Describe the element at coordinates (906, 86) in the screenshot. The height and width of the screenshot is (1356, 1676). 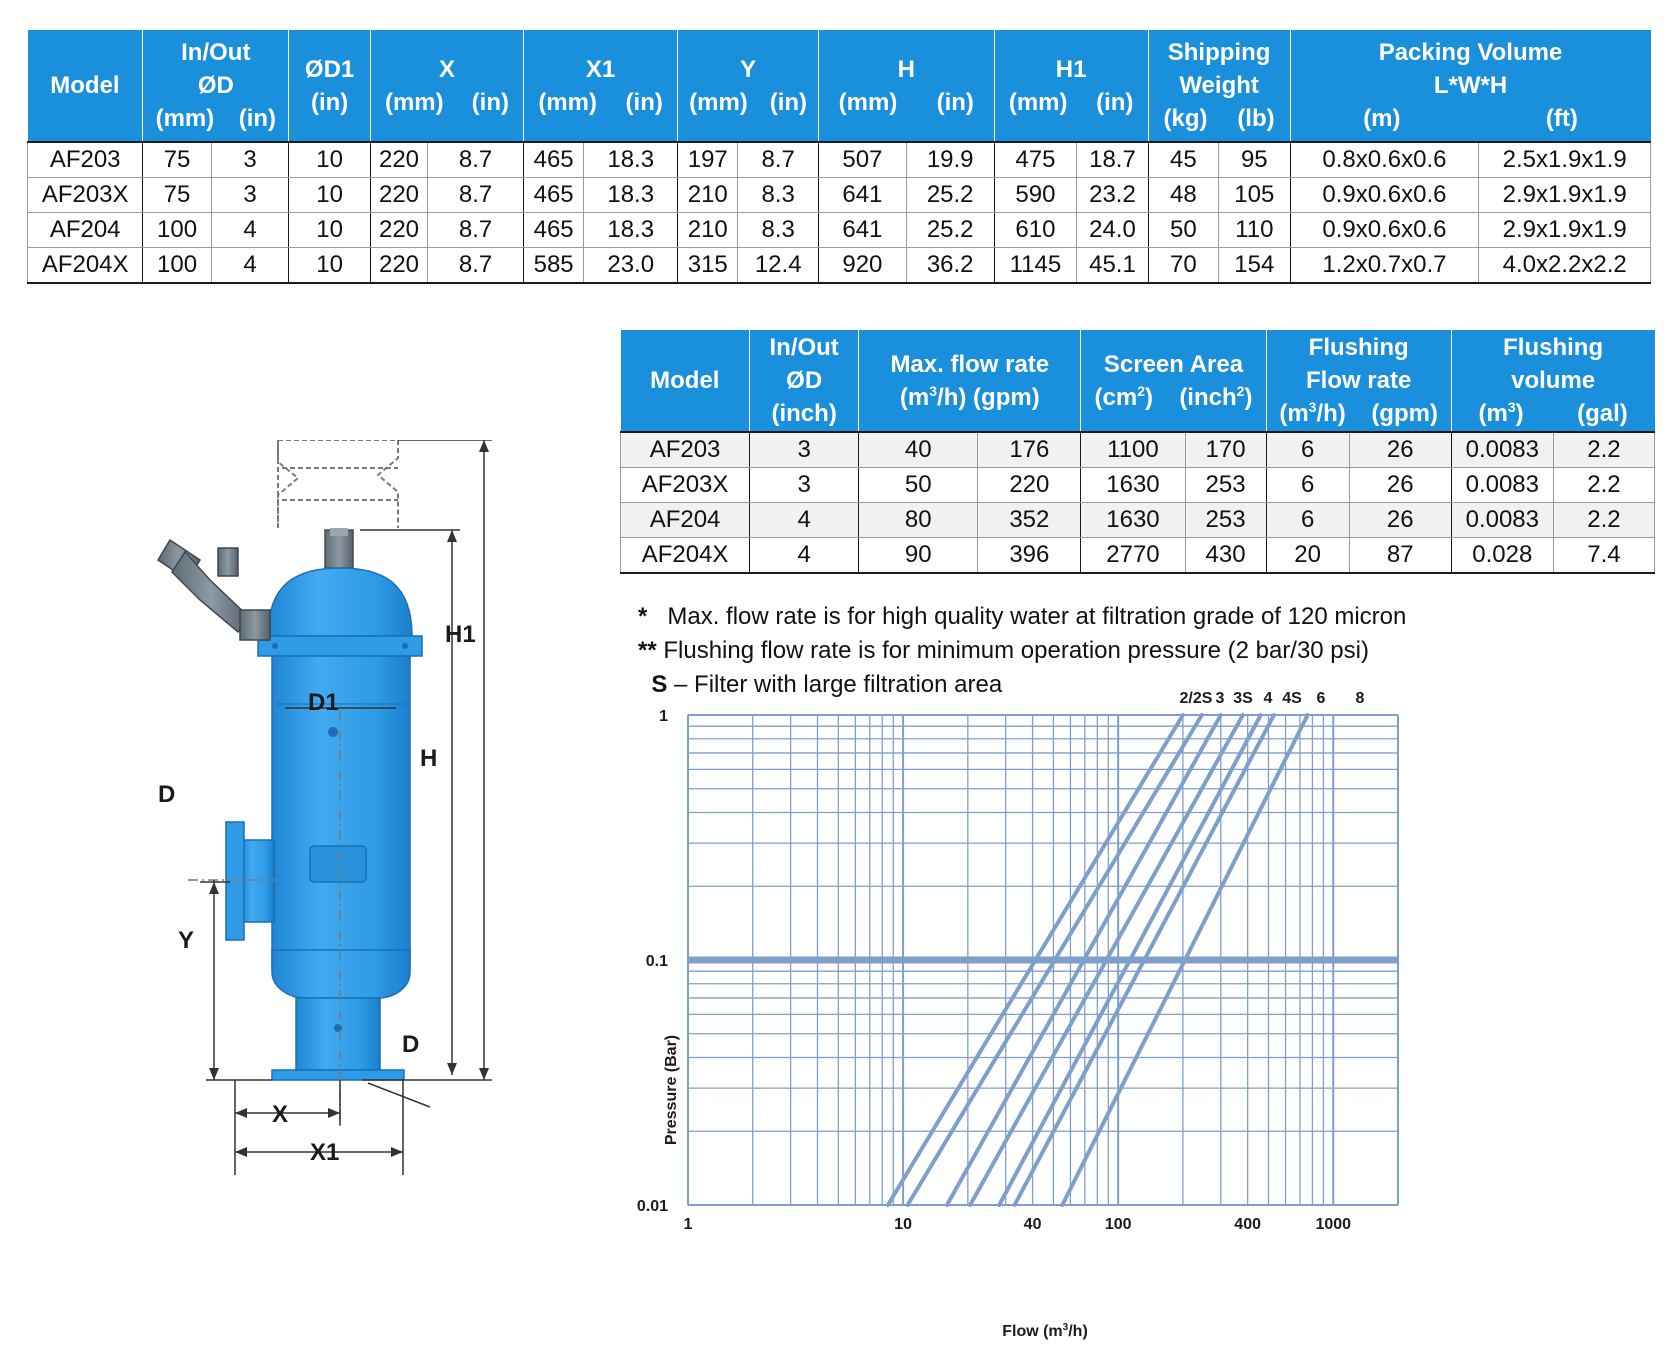
I see `col-h: H (mm) (in)` at that location.